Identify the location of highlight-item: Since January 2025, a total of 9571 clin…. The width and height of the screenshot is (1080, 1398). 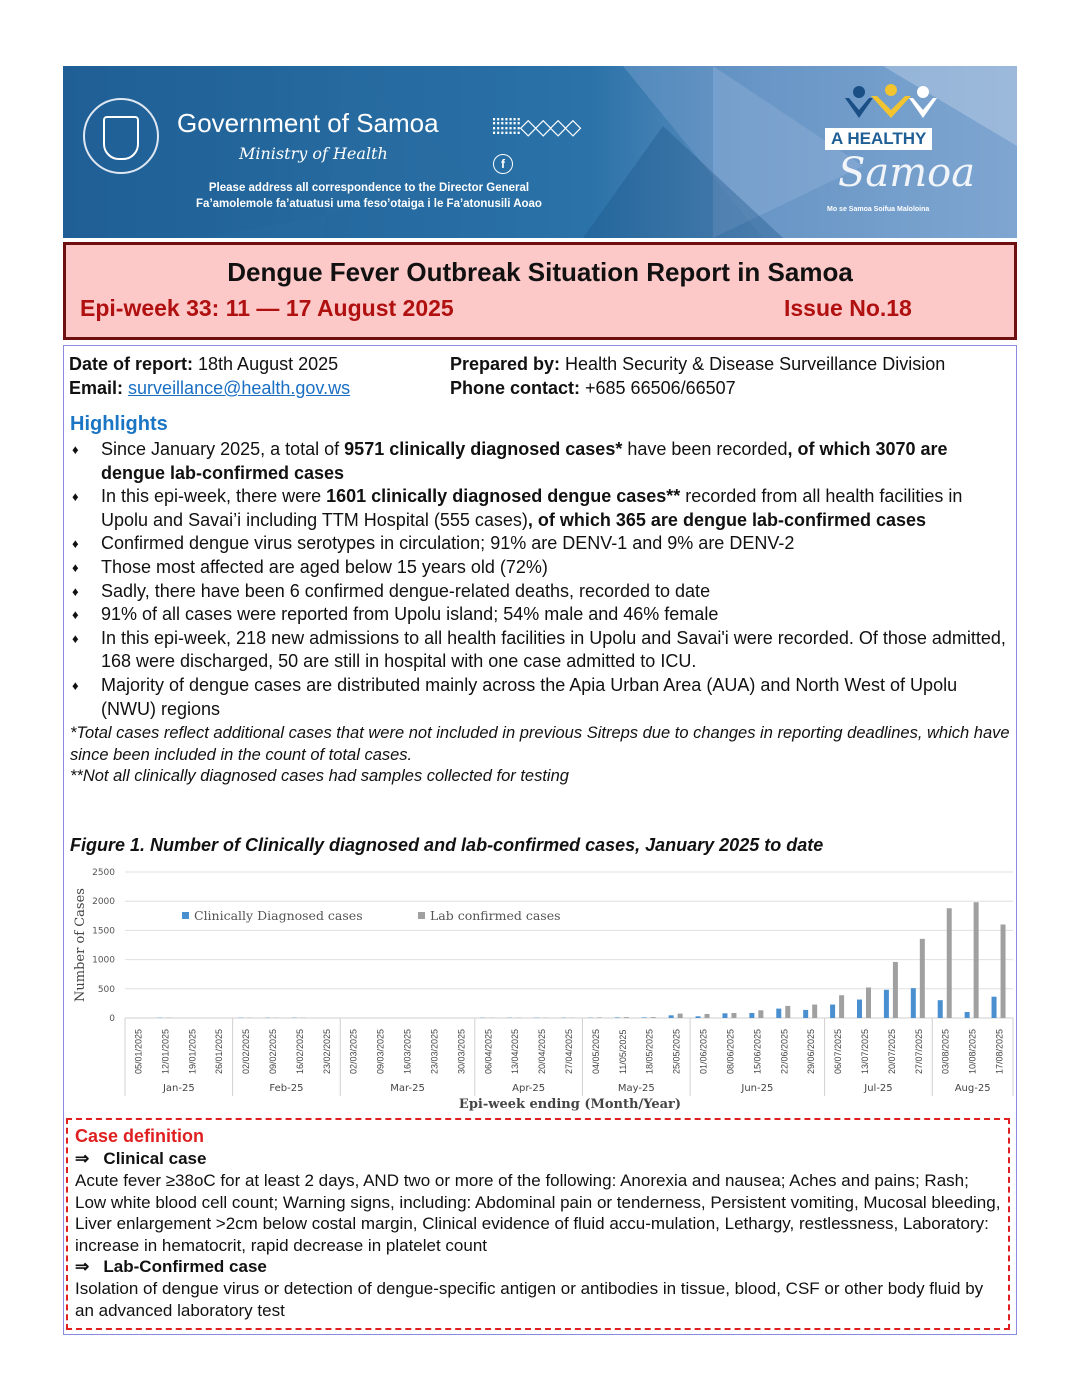
(540, 461).